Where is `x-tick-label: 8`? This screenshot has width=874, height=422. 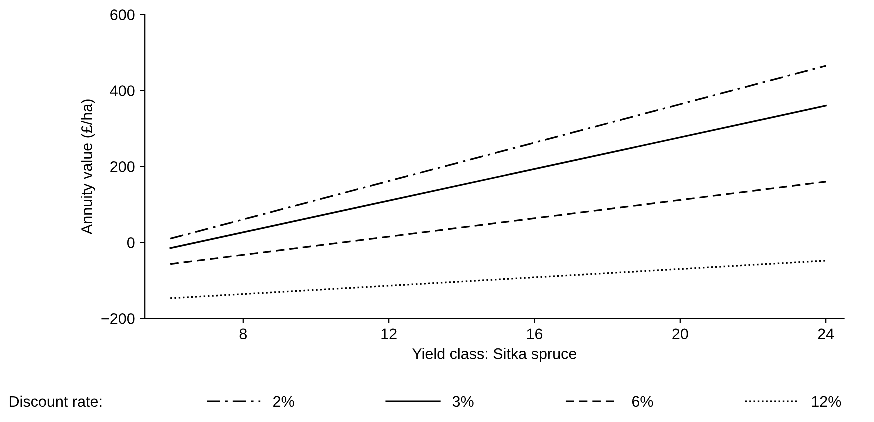 x-tick-label: 8 is located at coordinates (243, 334).